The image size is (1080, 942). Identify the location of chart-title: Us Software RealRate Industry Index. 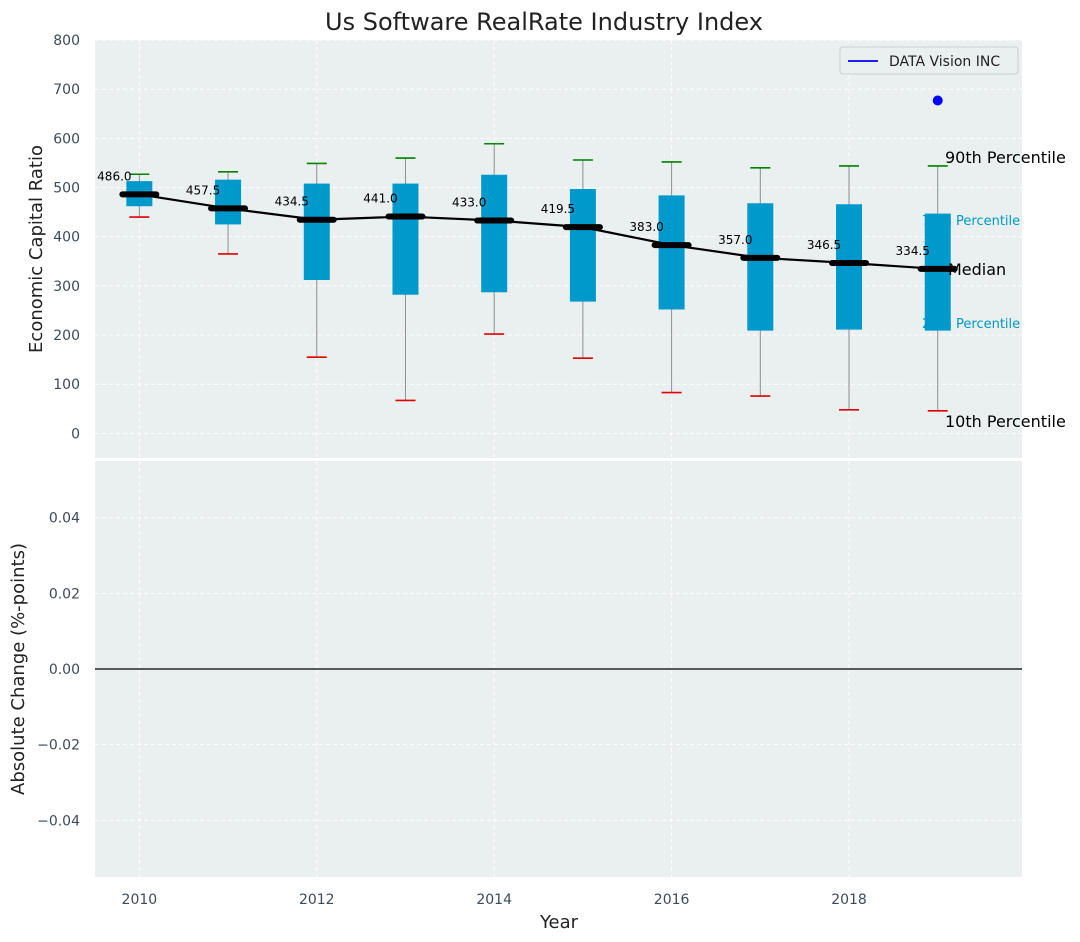
(544, 22).